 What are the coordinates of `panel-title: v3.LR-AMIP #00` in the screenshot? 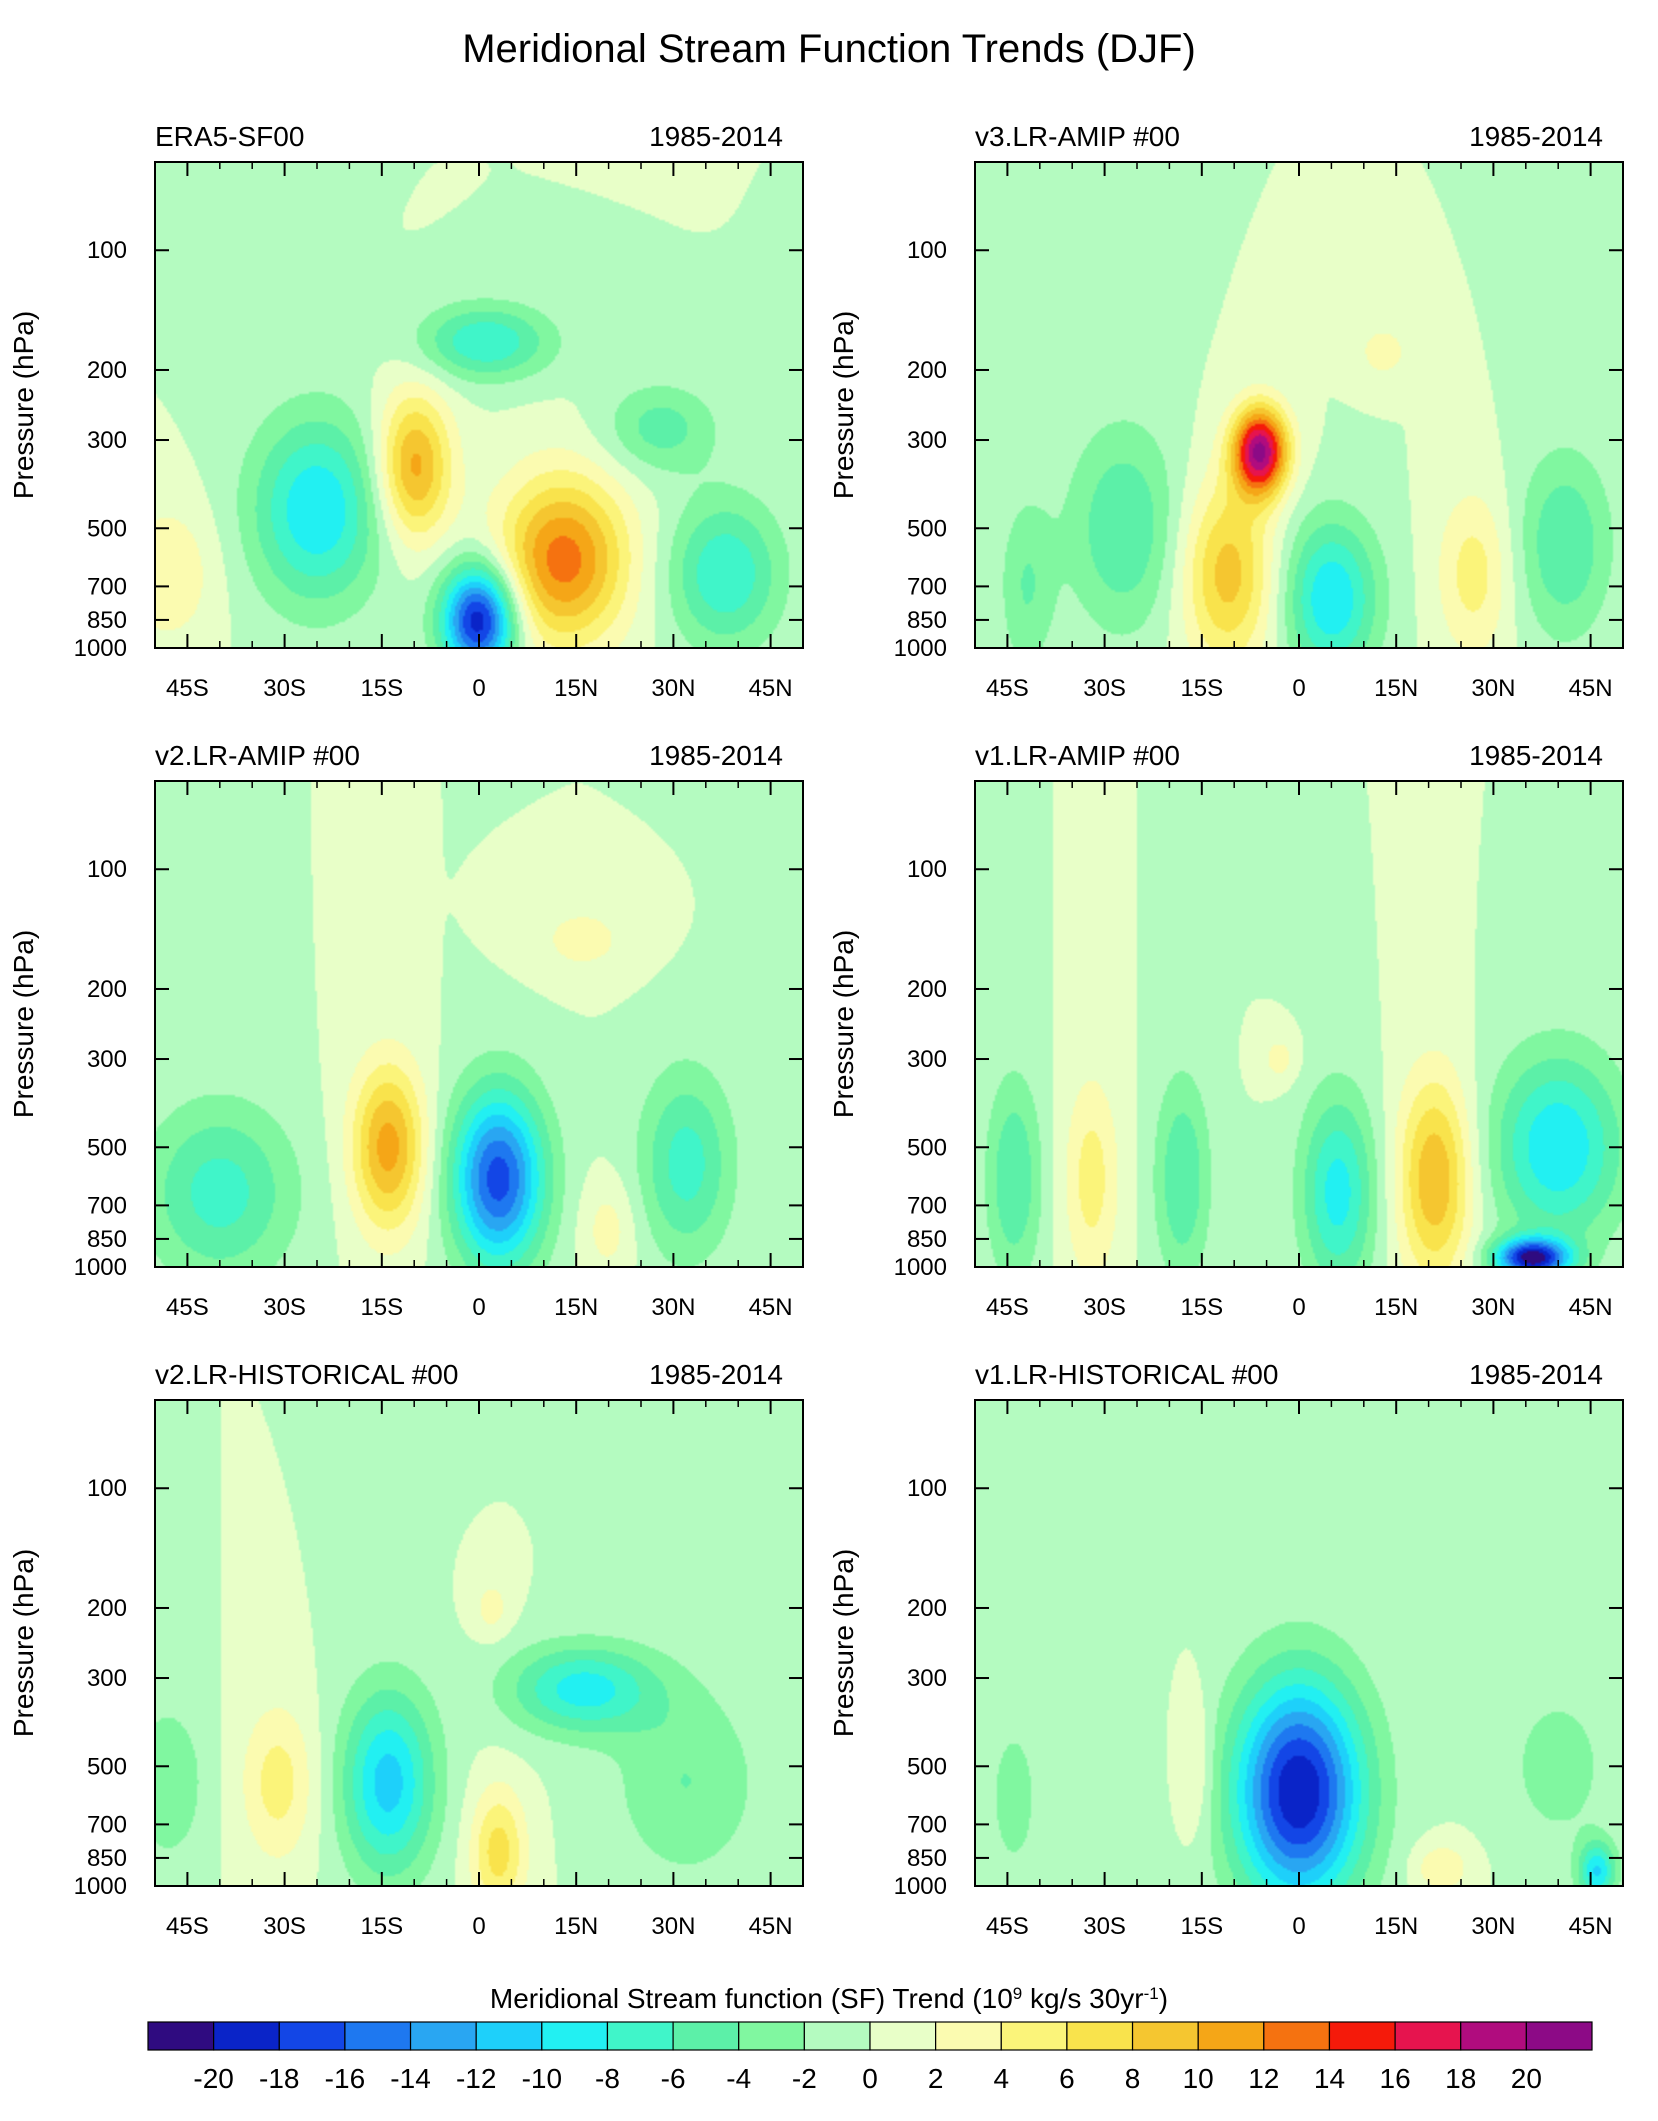 It's located at (1077, 136).